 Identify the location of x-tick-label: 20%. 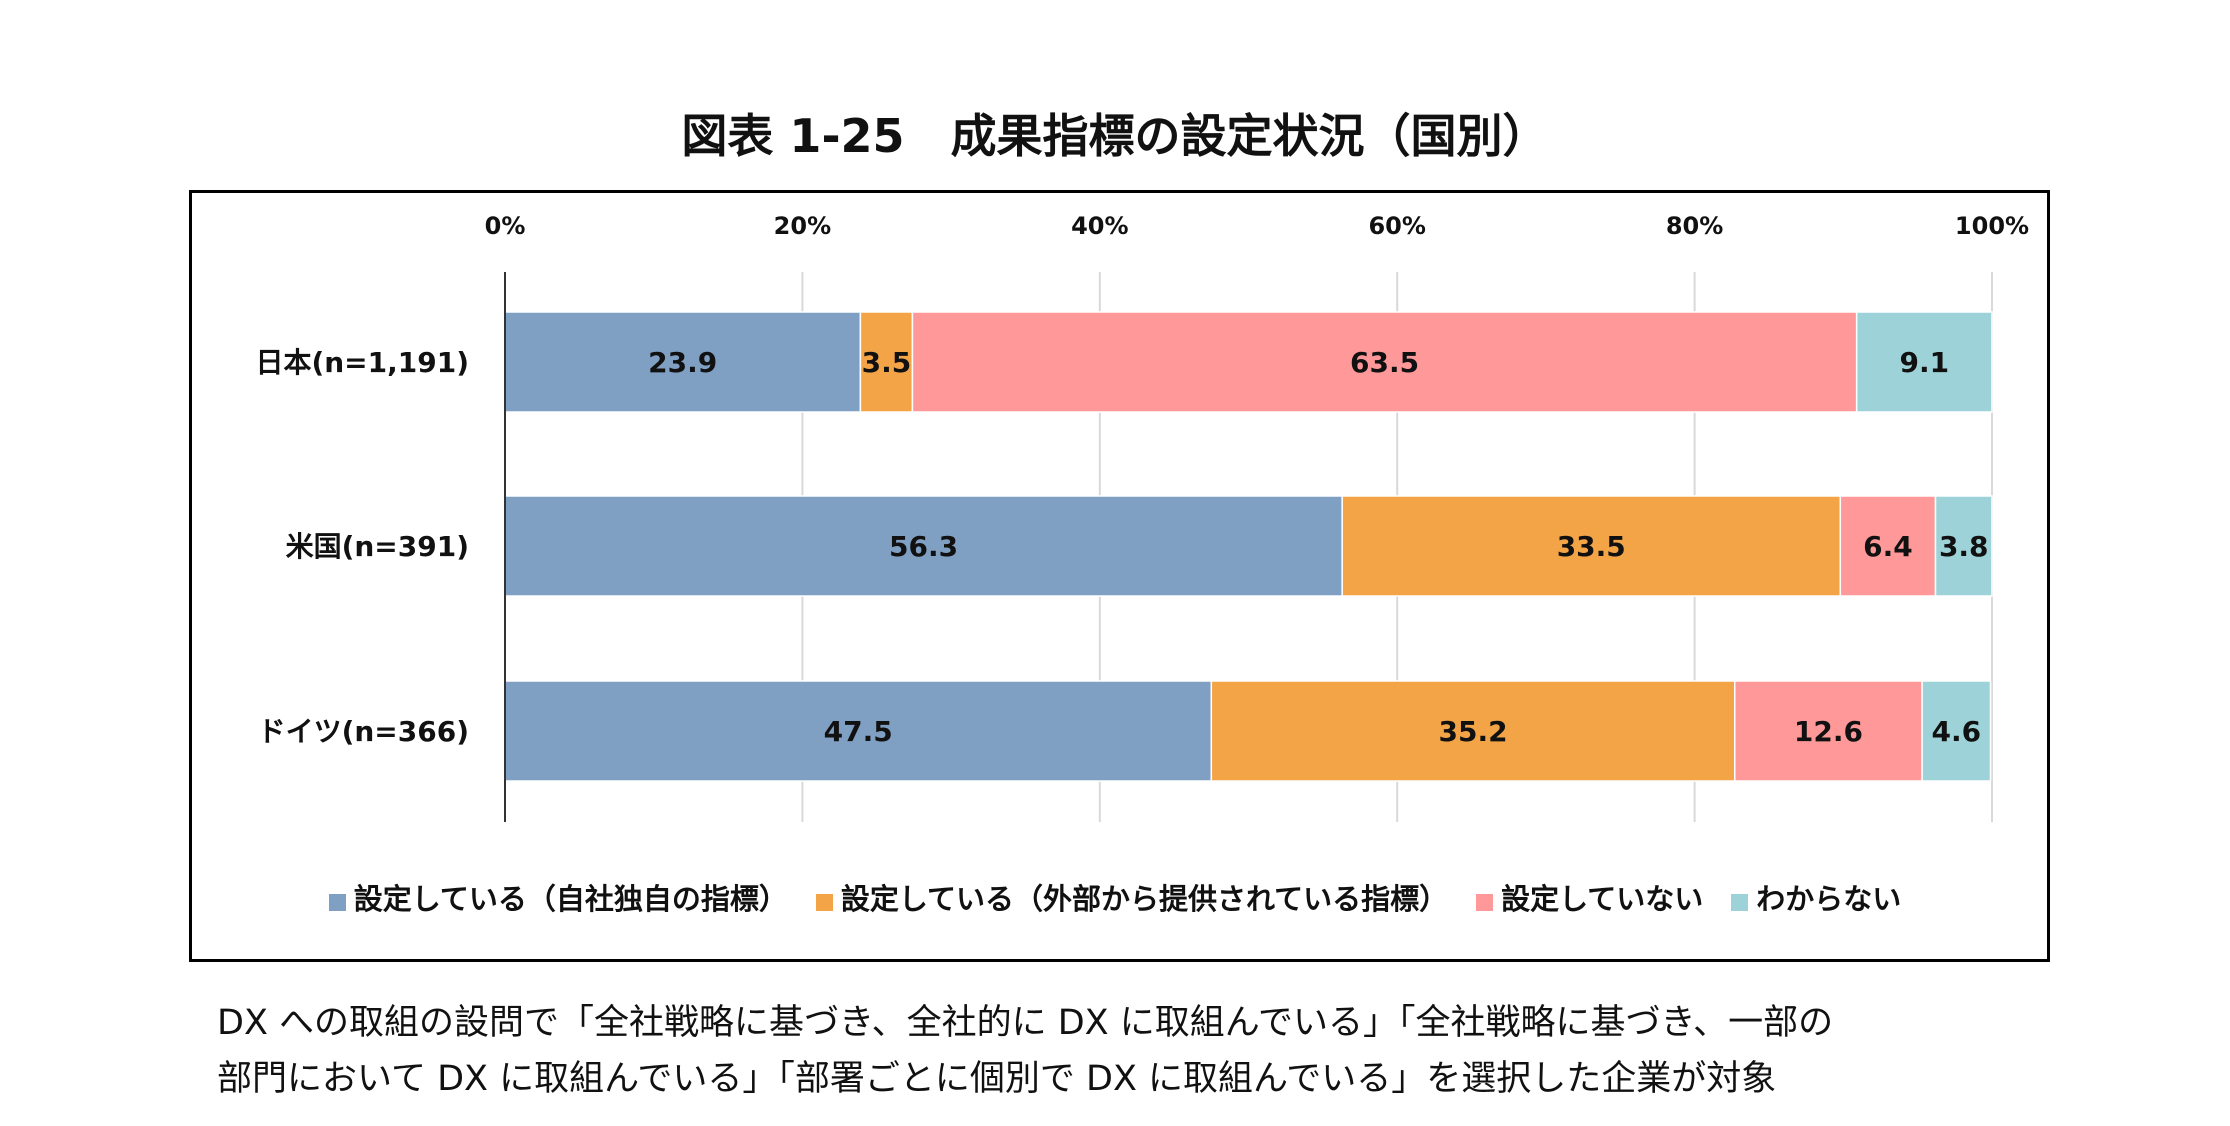
(802, 226).